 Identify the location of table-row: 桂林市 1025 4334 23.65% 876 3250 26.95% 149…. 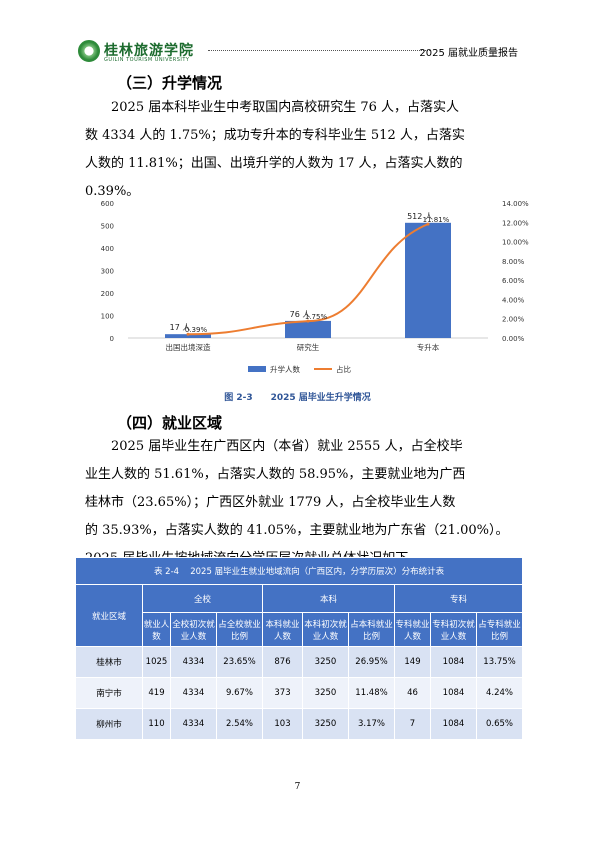
(299, 662).